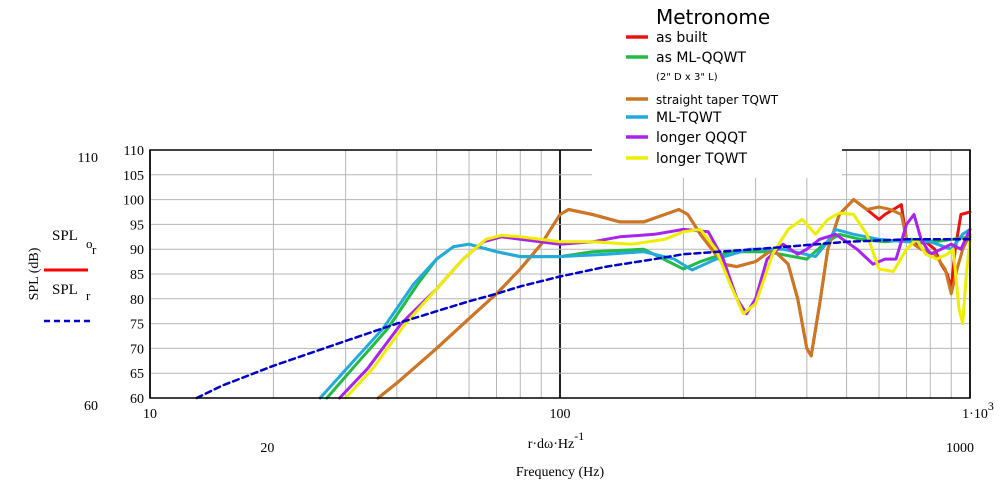 The width and height of the screenshot is (1000, 488). What do you see at coordinates (134, 151) in the screenshot?
I see `y-tick-label: 110` at bounding box center [134, 151].